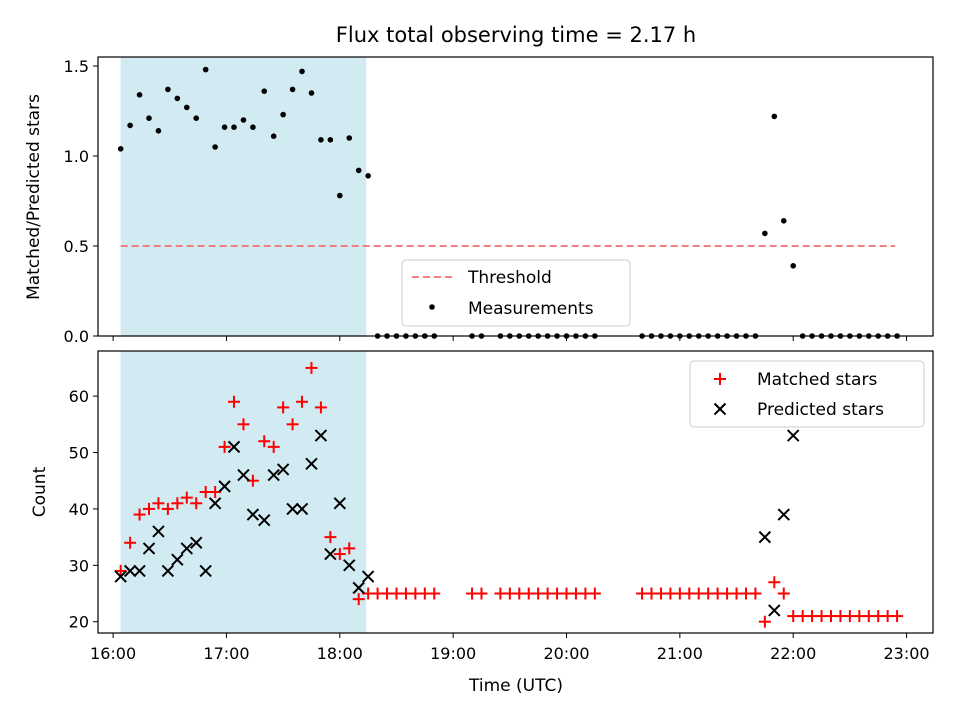  What do you see at coordinates (820, 410) in the screenshot?
I see `legend-predicted-label: Predicted stars` at bounding box center [820, 410].